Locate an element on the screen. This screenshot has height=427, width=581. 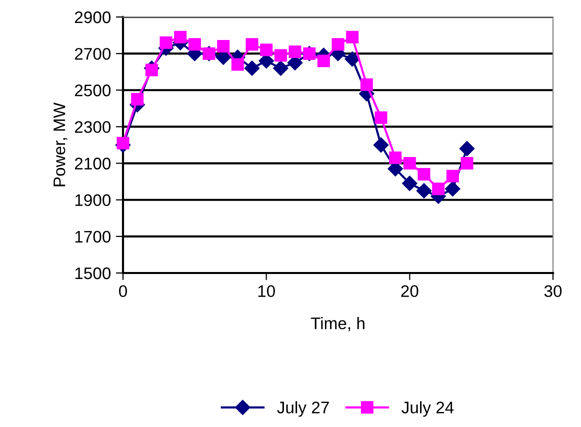
y-tick-label: 2500 is located at coordinates (92, 90).